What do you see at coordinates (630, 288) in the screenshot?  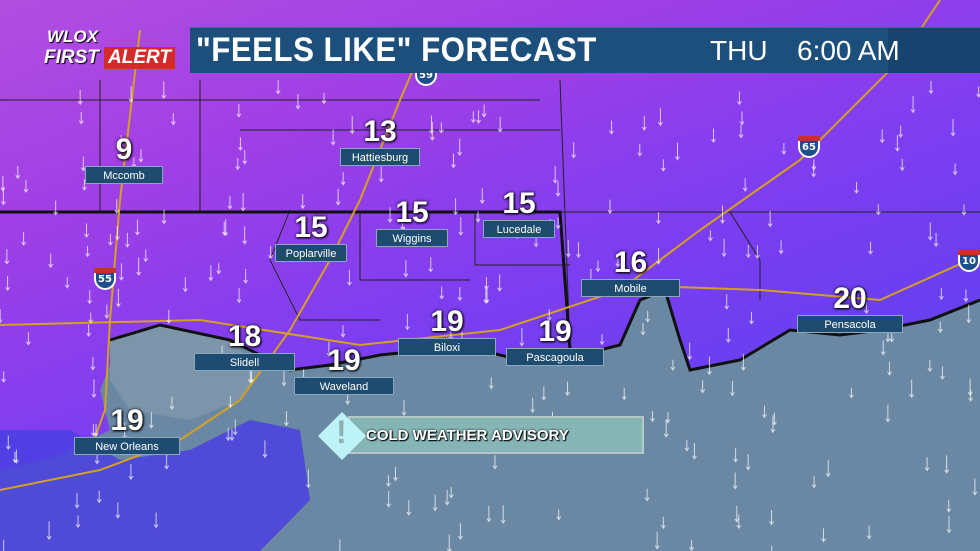 I see `city-label: Mobile` at bounding box center [630, 288].